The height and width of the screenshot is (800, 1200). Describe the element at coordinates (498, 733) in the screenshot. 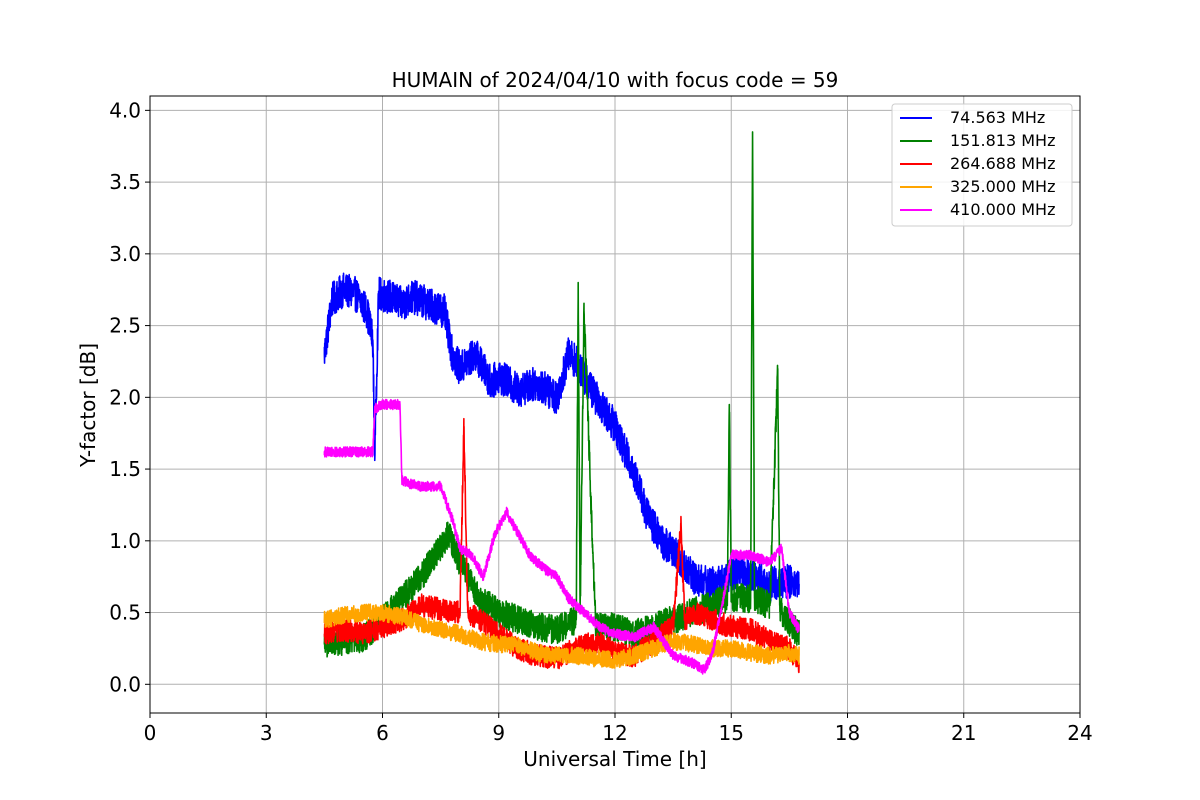

I see `x-tick-label: 9` at that location.